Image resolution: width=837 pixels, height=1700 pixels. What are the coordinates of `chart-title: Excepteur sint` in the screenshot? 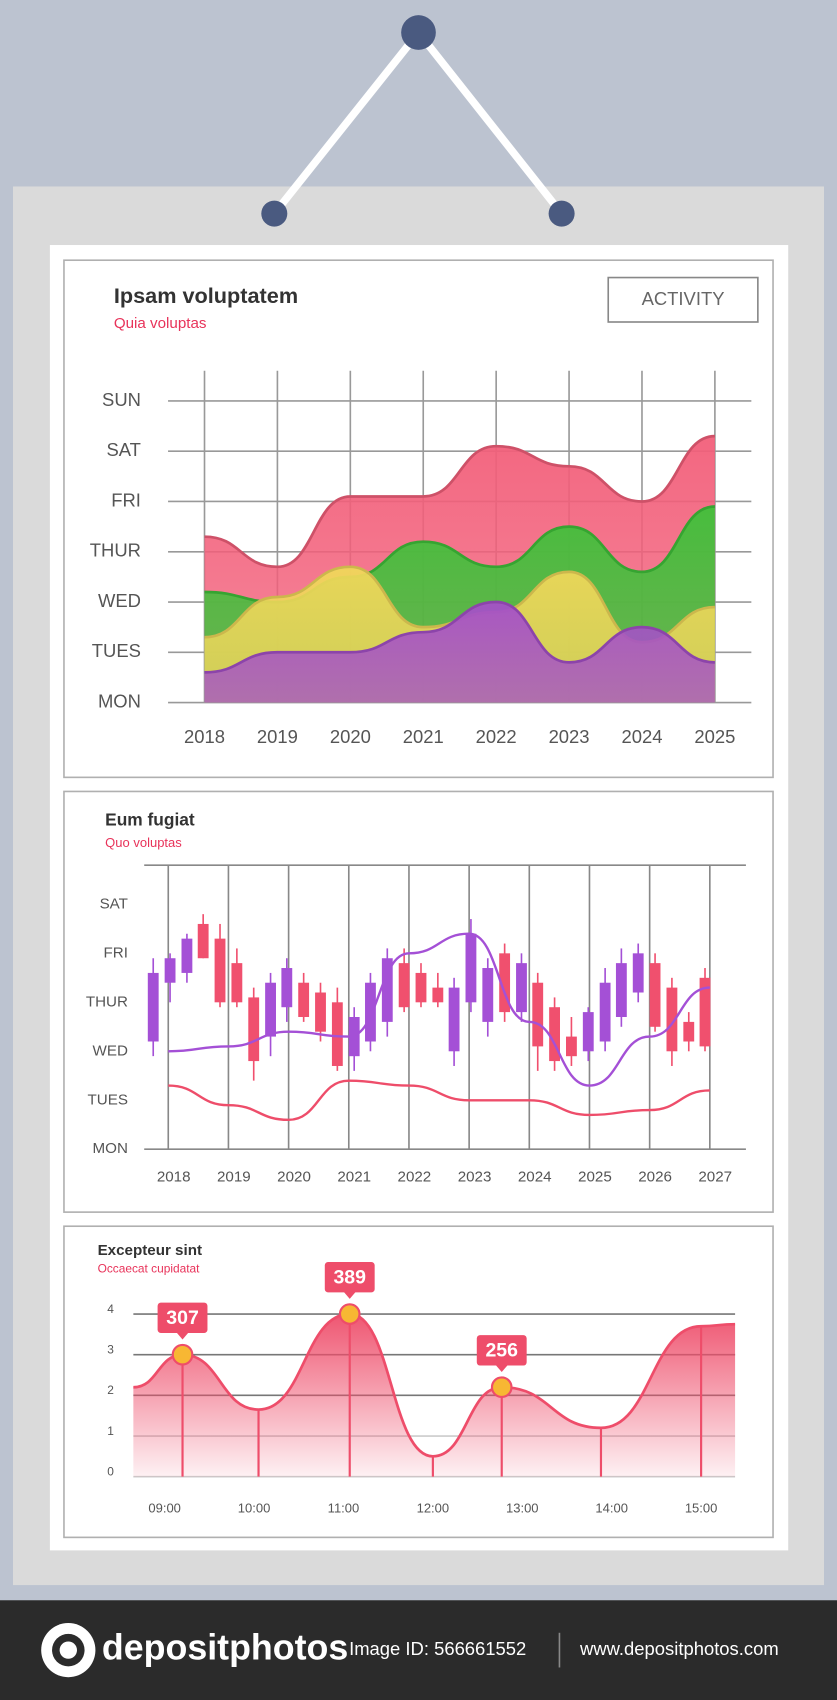 It's located at (150, 1250).